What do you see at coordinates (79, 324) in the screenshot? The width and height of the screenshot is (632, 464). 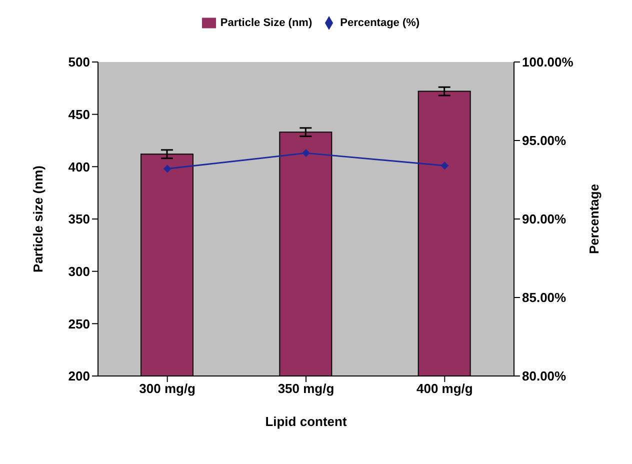 I see `y-tick-label: 250` at bounding box center [79, 324].